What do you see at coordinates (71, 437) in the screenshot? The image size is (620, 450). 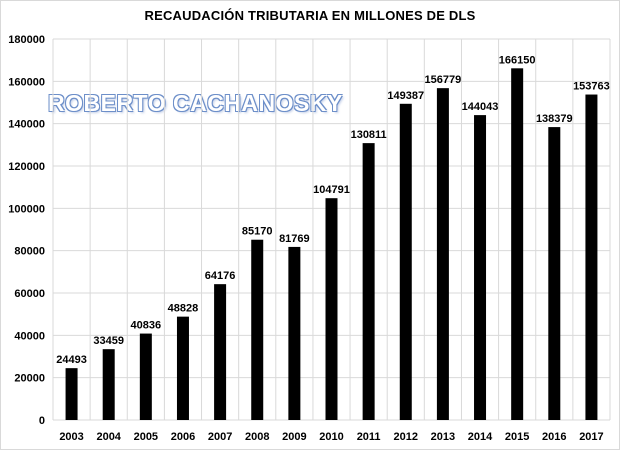 I see `x-tick-label: 2003` at bounding box center [71, 437].